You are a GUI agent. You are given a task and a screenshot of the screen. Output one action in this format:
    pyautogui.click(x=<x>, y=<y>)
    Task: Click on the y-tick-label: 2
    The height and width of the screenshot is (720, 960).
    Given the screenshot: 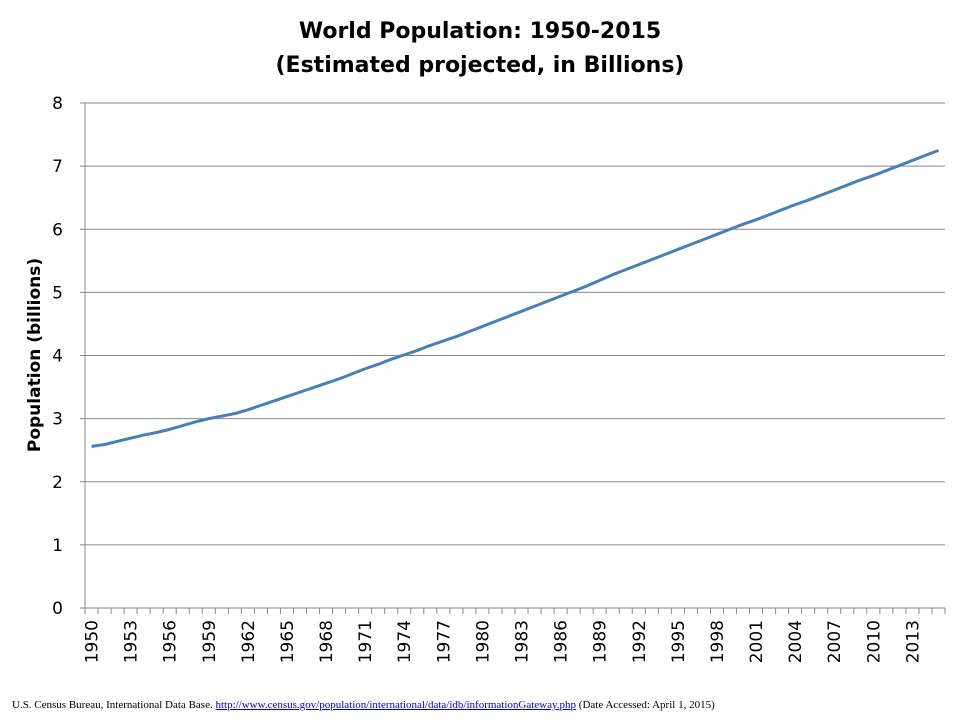 What is the action you would take?
    pyautogui.click(x=57, y=483)
    